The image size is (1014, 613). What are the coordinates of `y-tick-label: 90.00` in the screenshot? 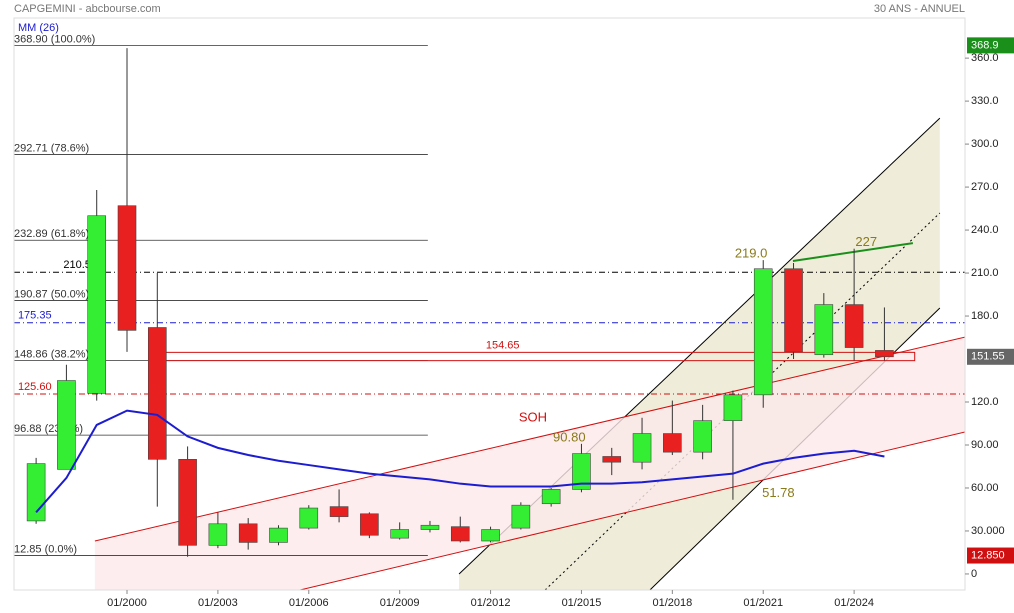 It's located at (985, 445).